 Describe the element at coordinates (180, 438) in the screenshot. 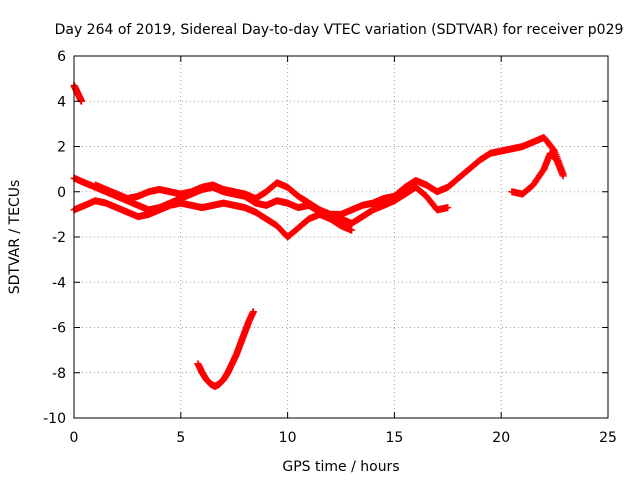

I see `x-tick-label: 5` at that location.